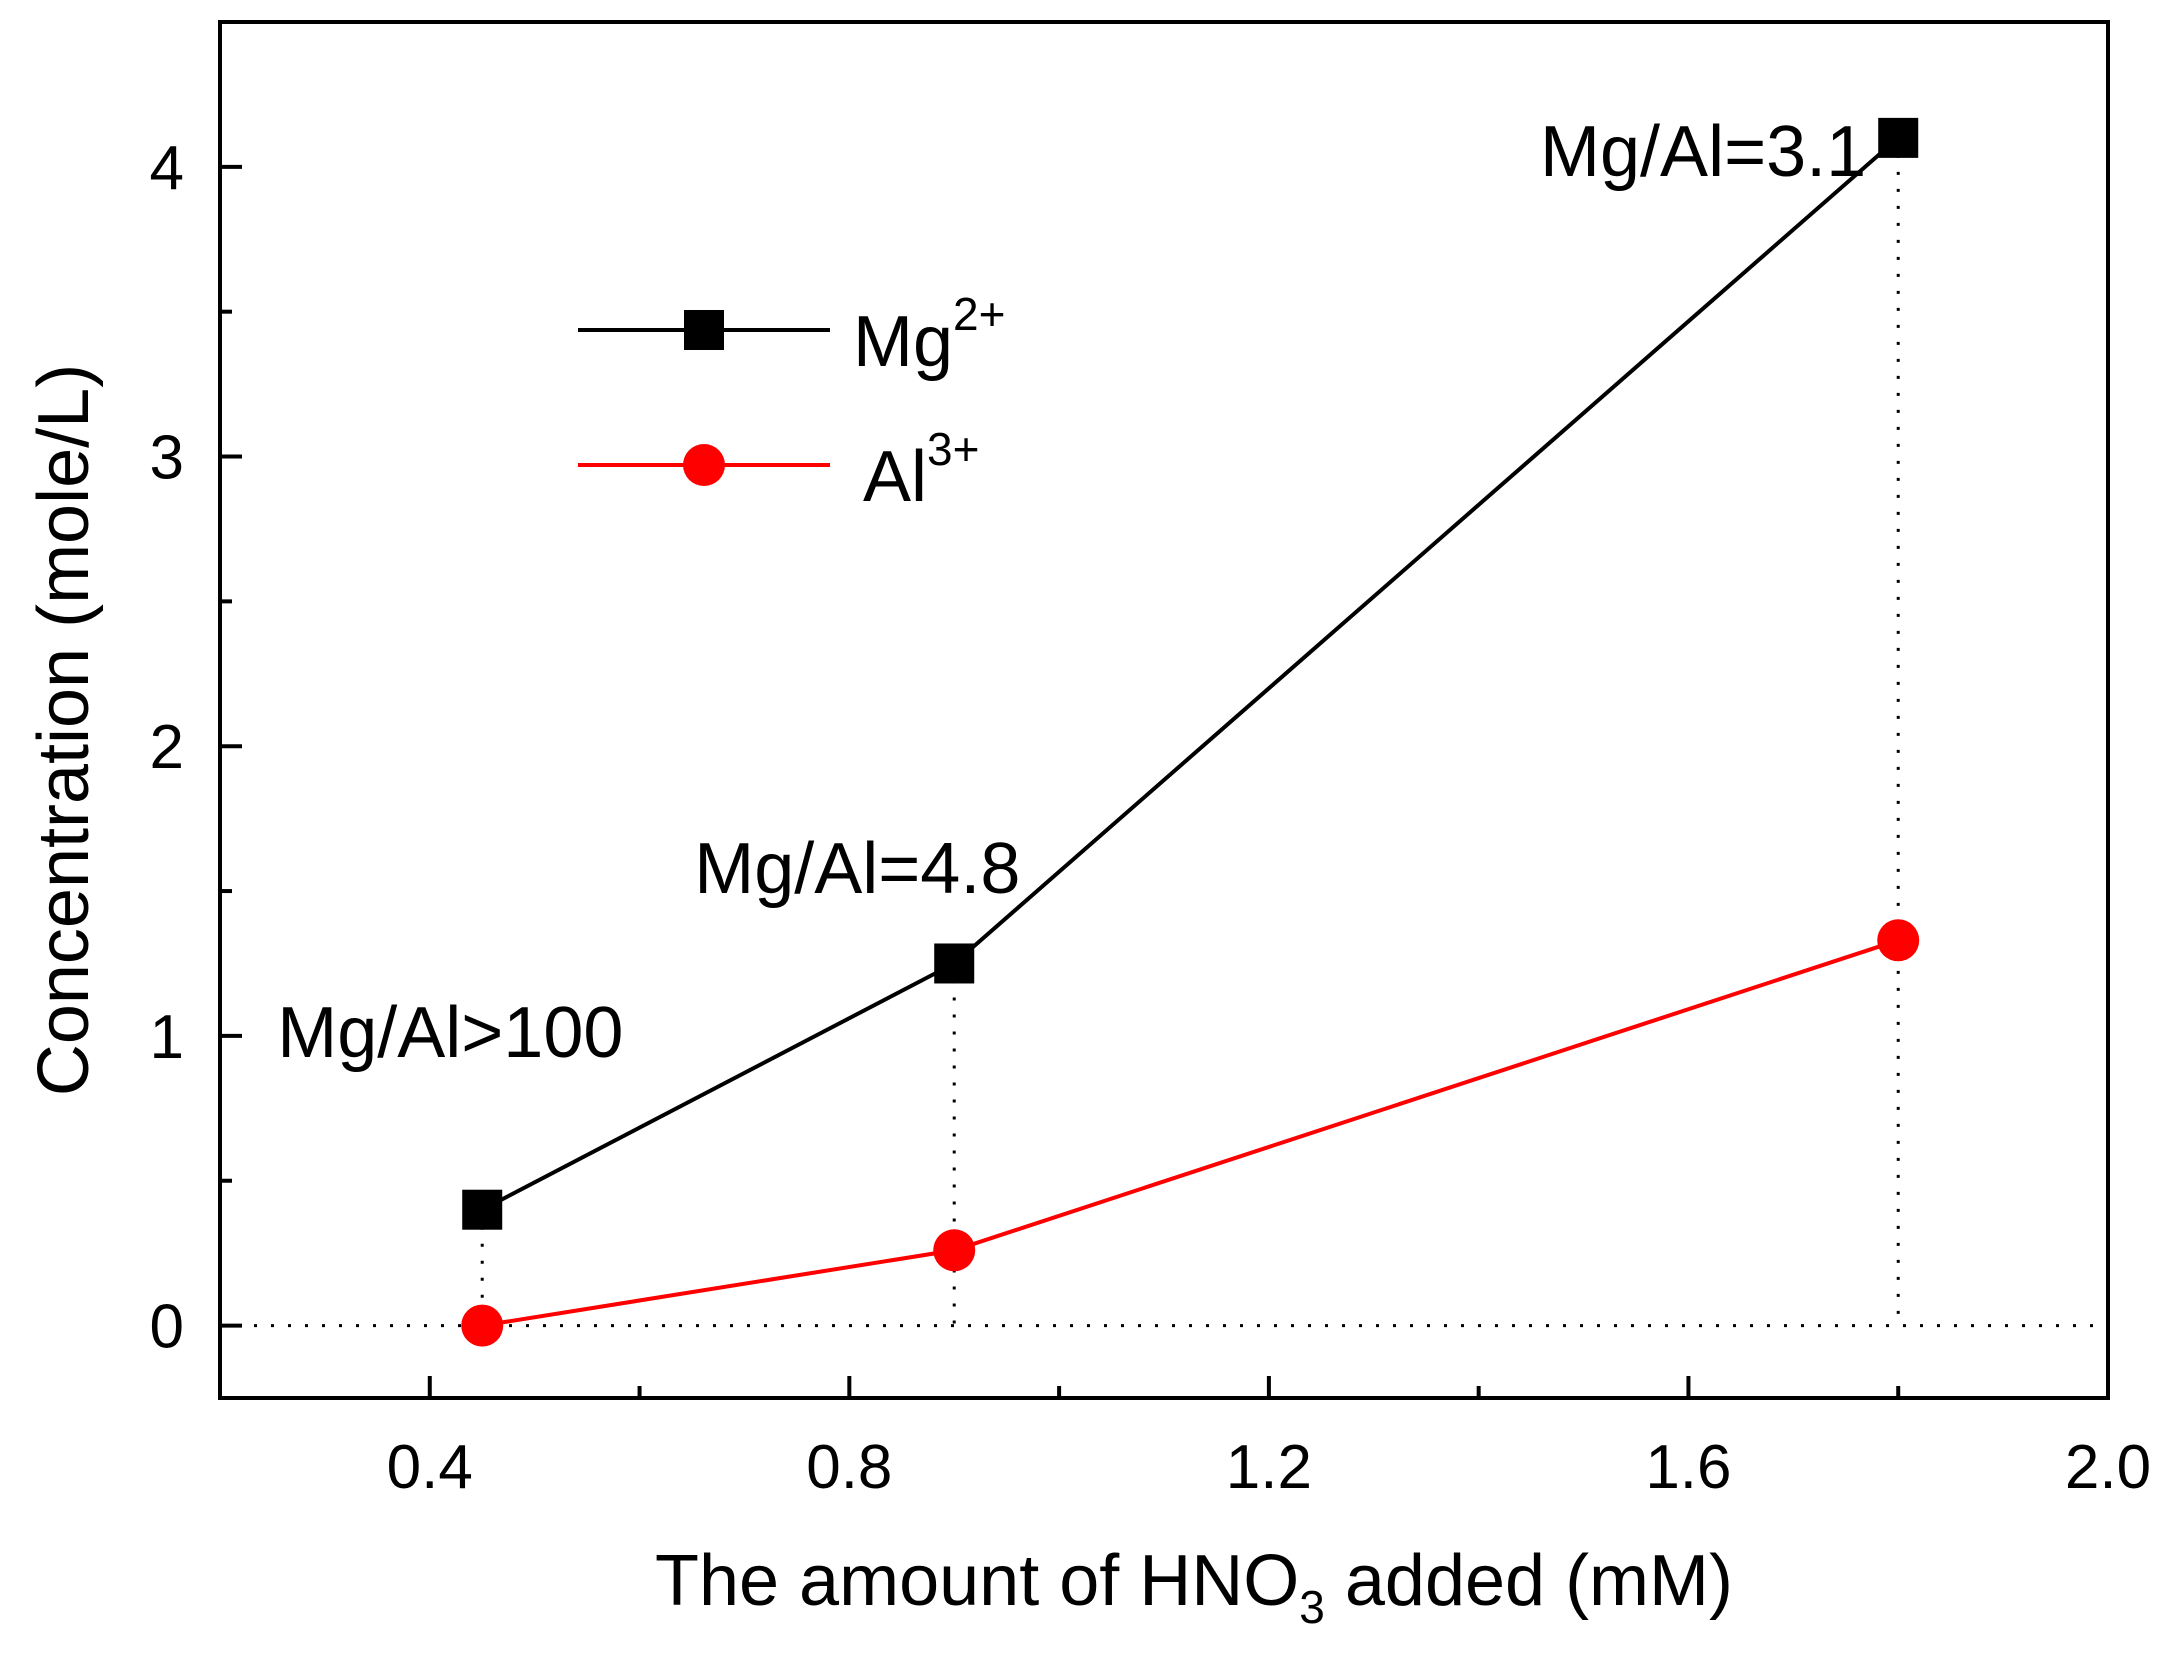  I want to click on ratio-annotation: Mg/Al=3.1, so click(1703, 152).